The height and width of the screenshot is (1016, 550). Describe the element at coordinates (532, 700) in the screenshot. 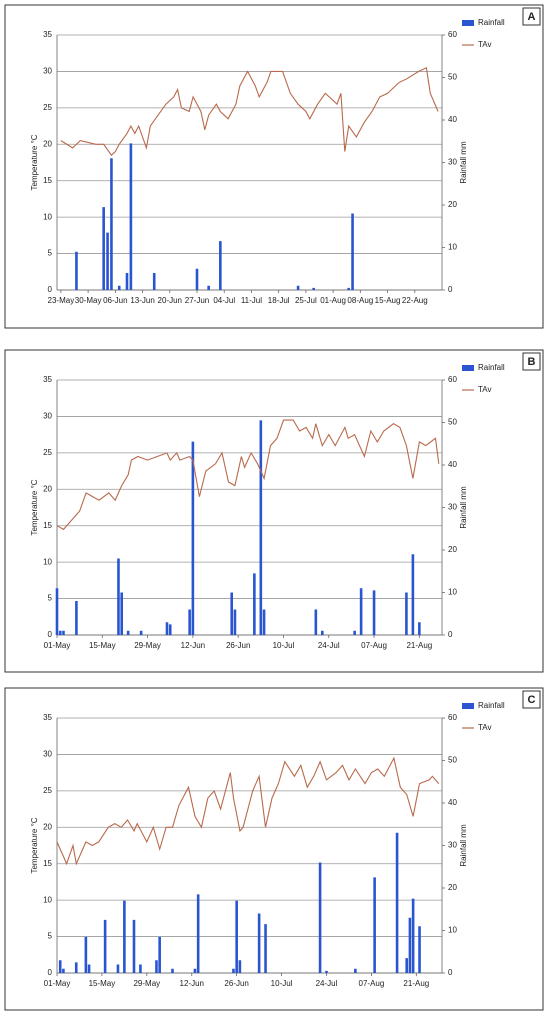

I see `panel-label: C` at that location.